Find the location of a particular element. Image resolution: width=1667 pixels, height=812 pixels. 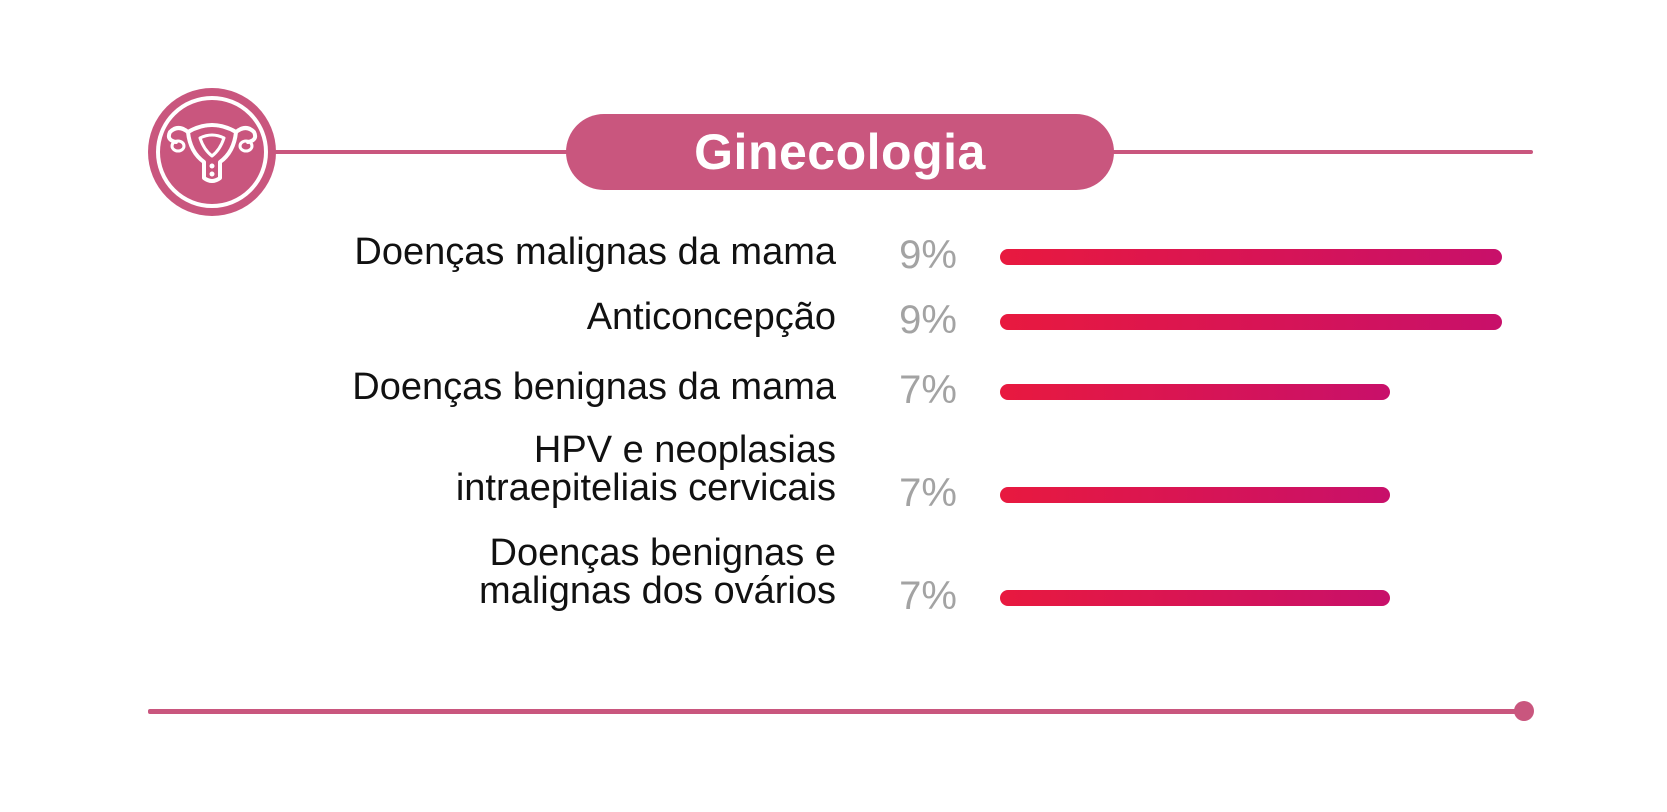

title-pill: Ginecologia is located at coordinates (840, 152).